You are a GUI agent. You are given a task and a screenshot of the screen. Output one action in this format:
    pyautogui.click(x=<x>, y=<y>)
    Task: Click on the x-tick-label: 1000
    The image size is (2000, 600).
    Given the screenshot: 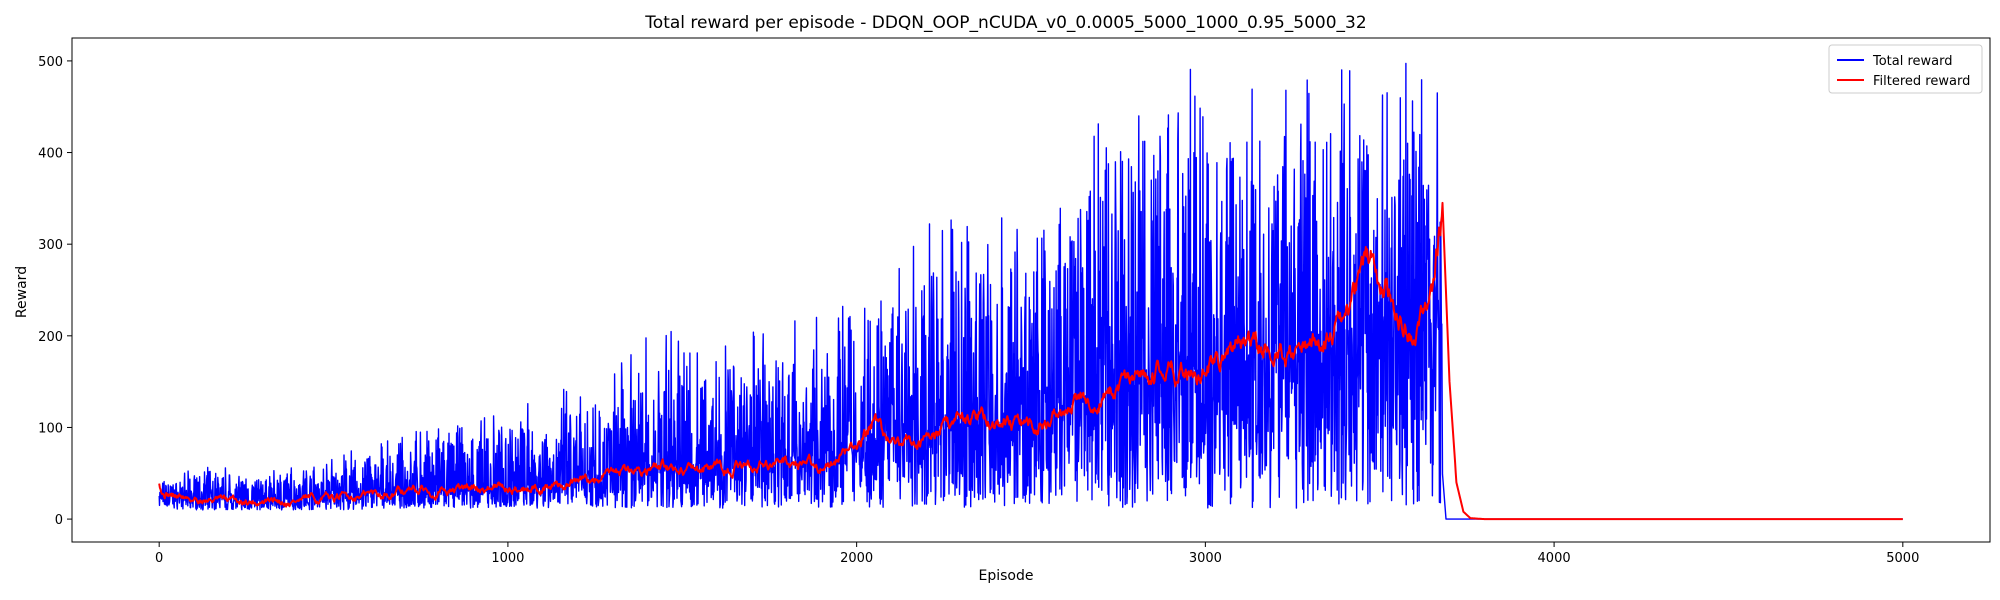 What is the action you would take?
    pyautogui.click(x=507, y=558)
    